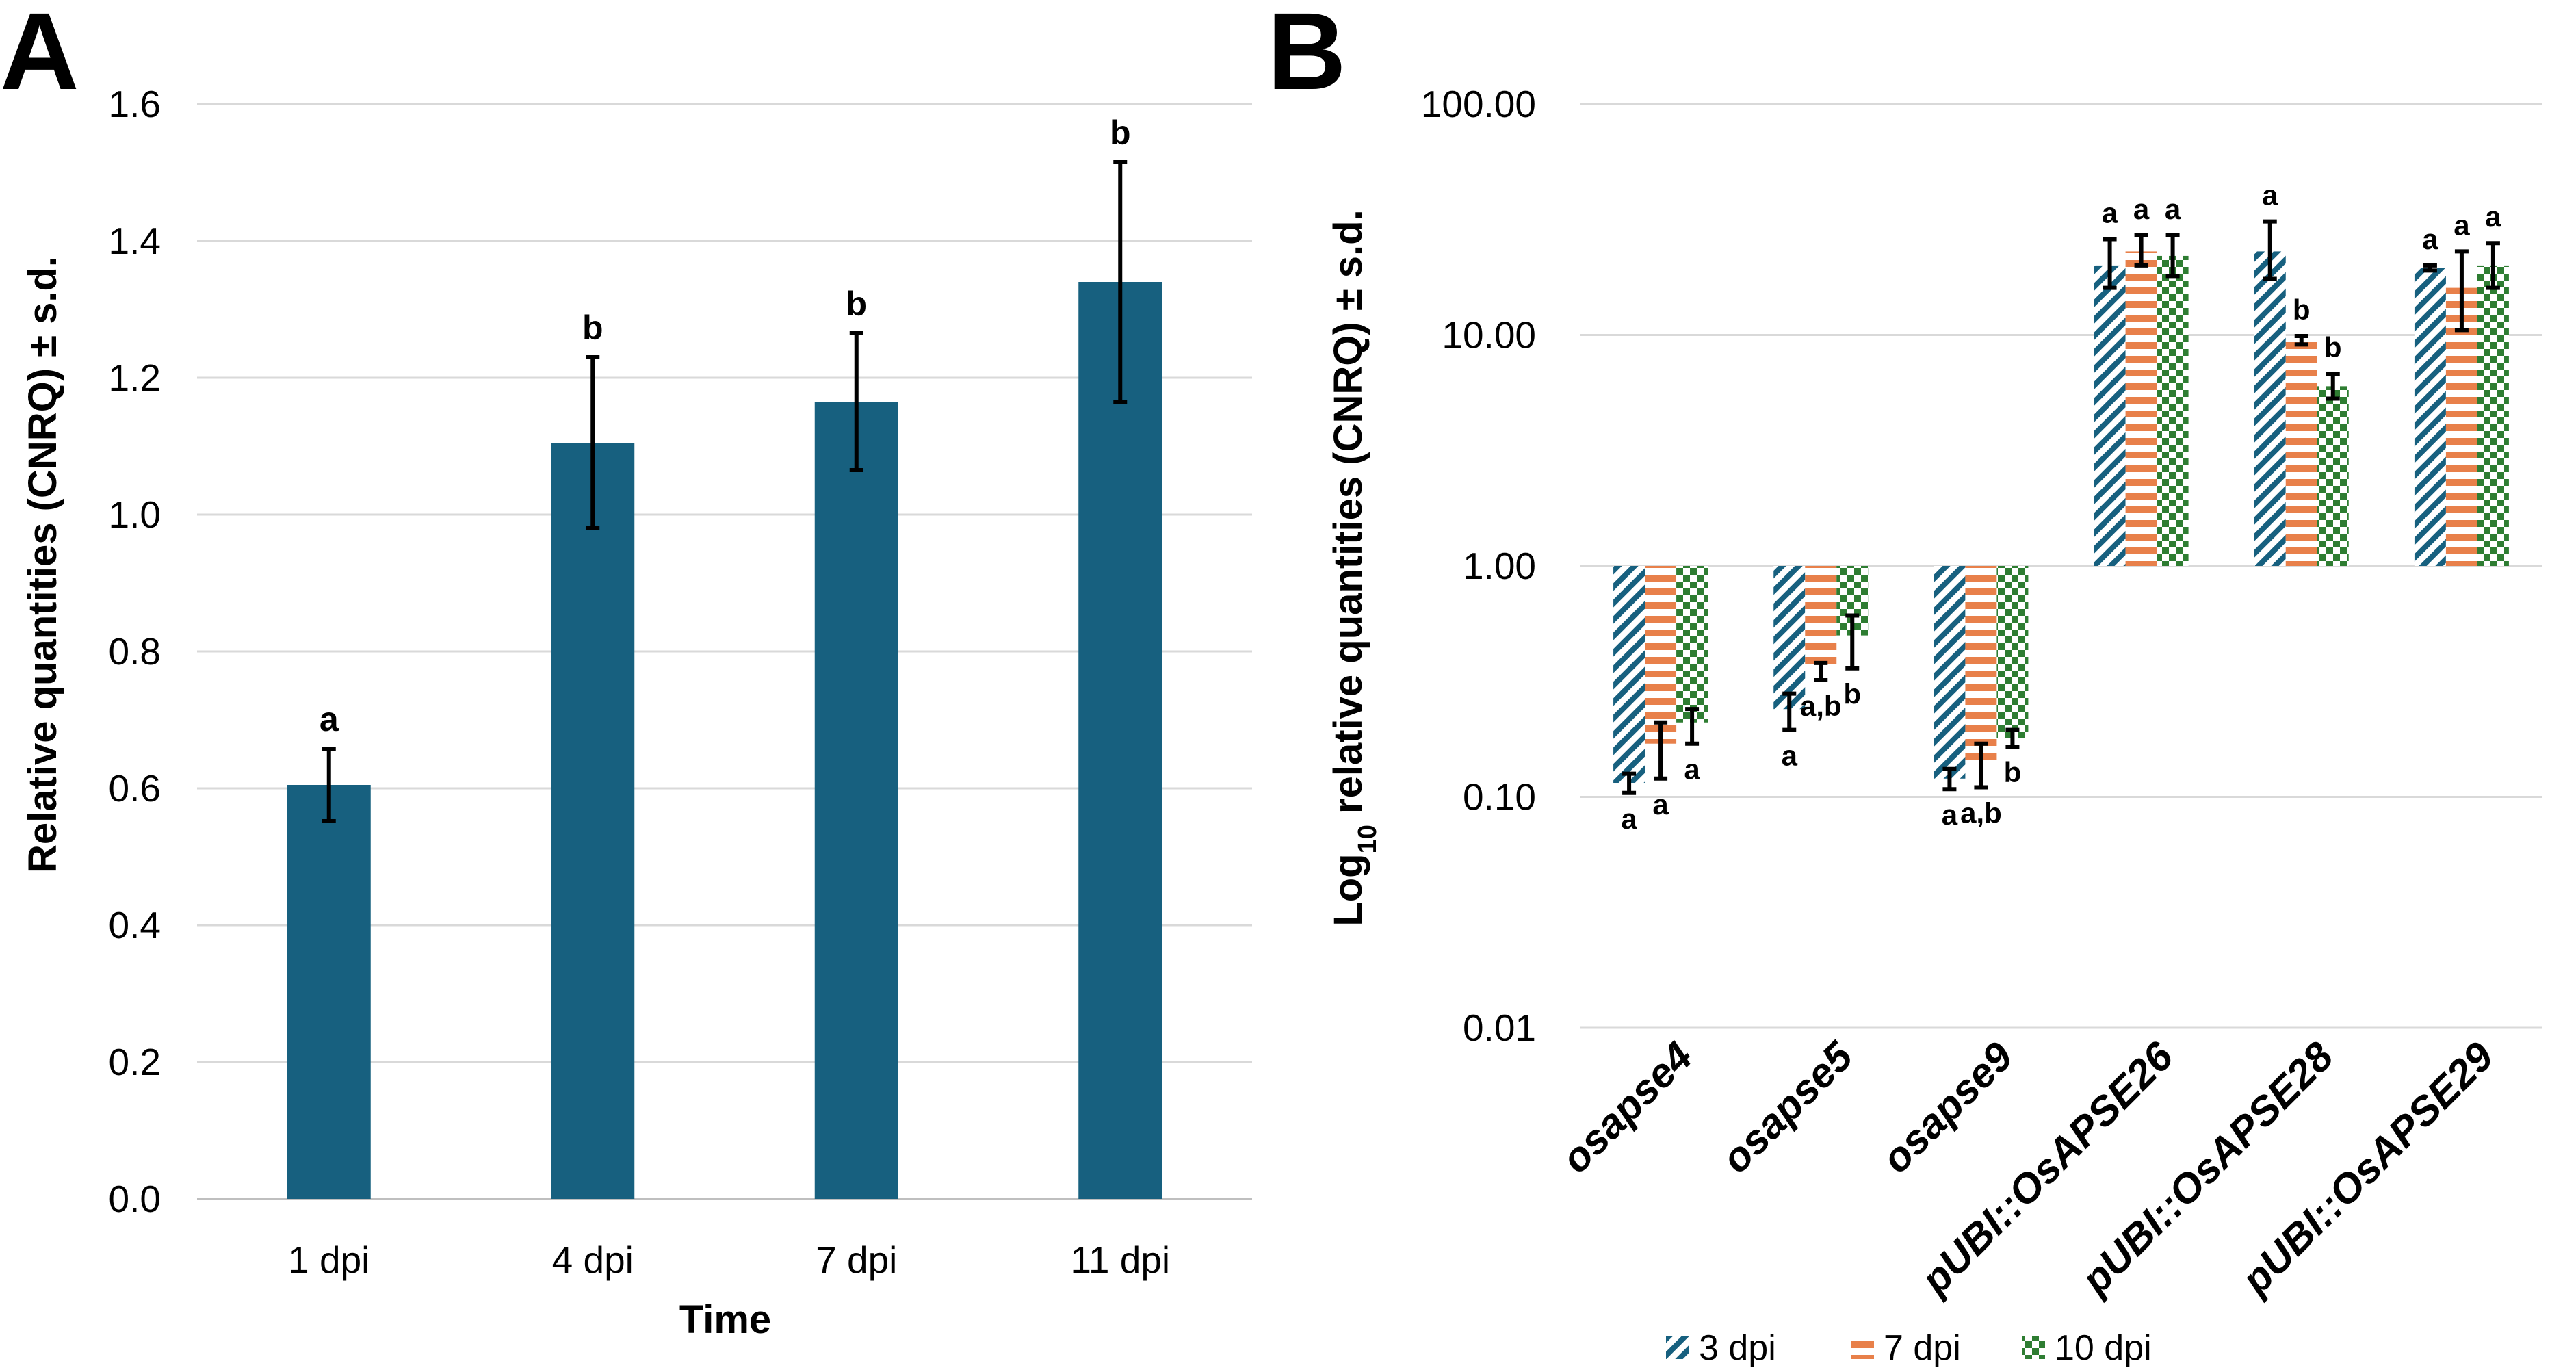 The width and height of the screenshot is (2576, 1372). What do you see at coordinates (2333, 347) in the screenshot?
I see `significance-label-pubi-osapse28-10-dpi: b` at bounding box center [2333, 347].